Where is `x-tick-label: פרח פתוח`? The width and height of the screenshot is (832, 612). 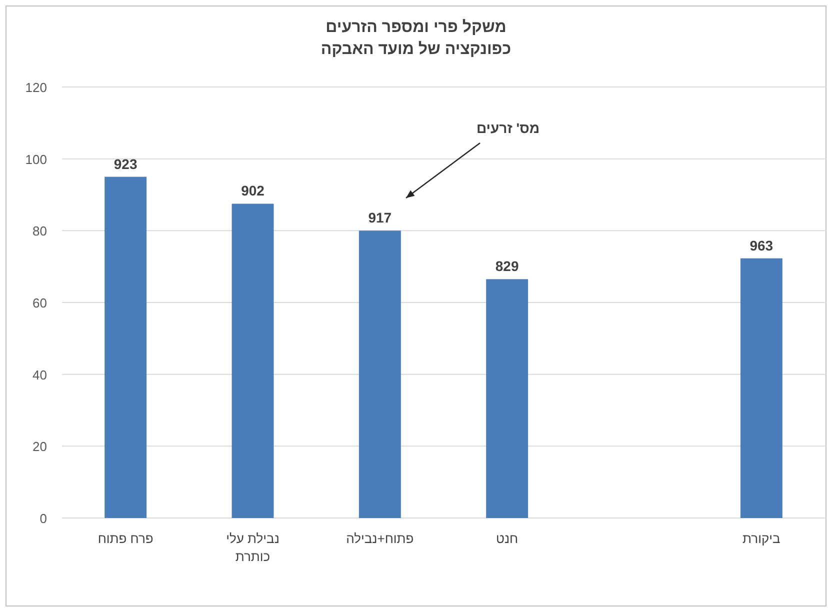 x-tick-label: פרח פתוח is located at coordinates (126, 538).